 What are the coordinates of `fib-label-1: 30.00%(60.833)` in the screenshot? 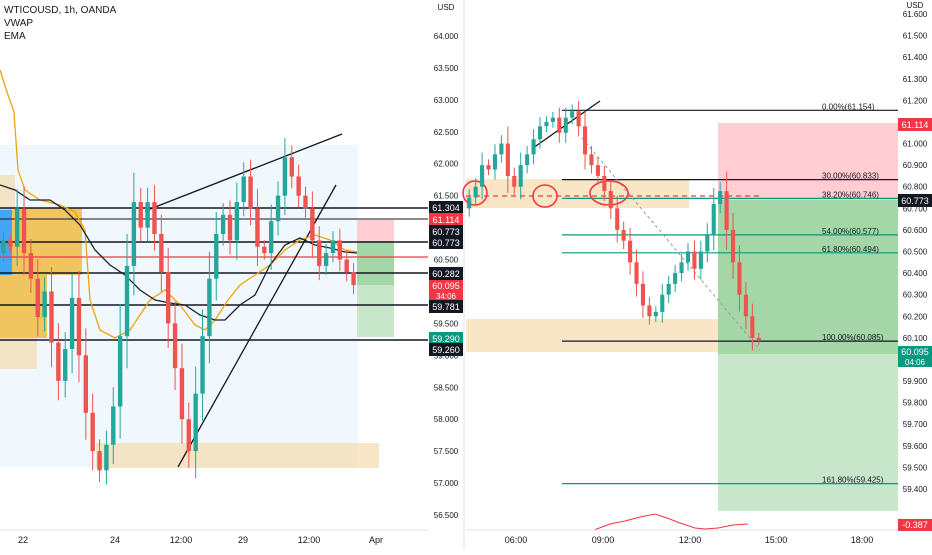 It's located at (850, 176).